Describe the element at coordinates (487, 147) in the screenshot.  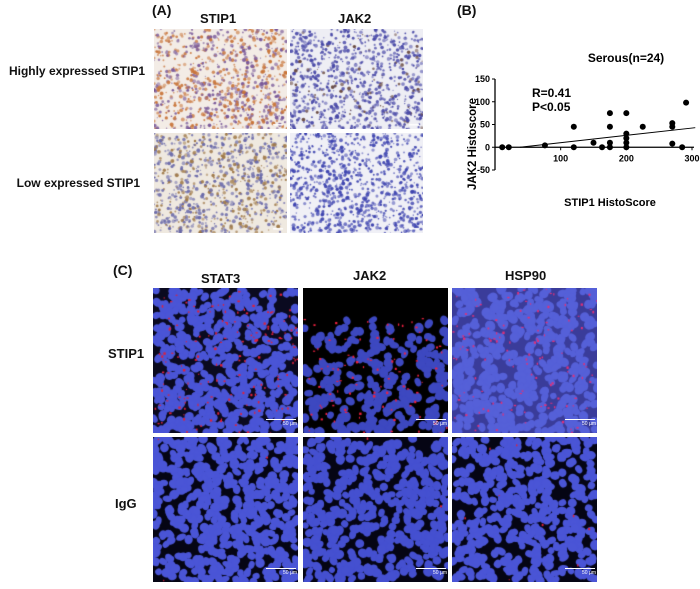
I see `y-tick-label: 0` at that location.